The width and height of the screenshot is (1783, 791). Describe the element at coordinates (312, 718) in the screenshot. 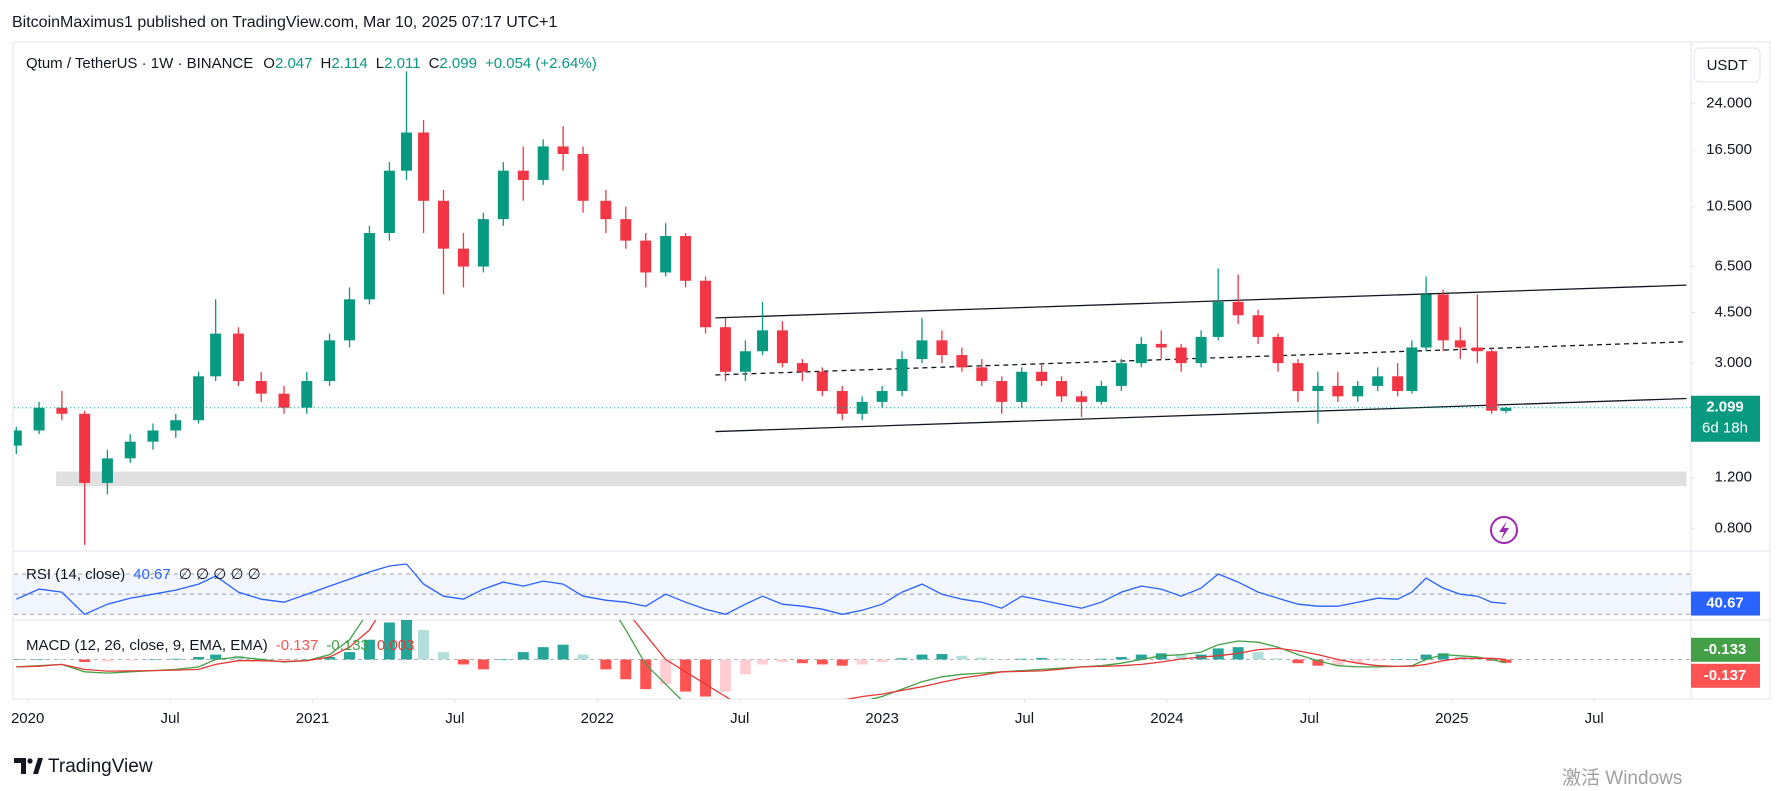

I see `x-tick-label: 2021` at that location.